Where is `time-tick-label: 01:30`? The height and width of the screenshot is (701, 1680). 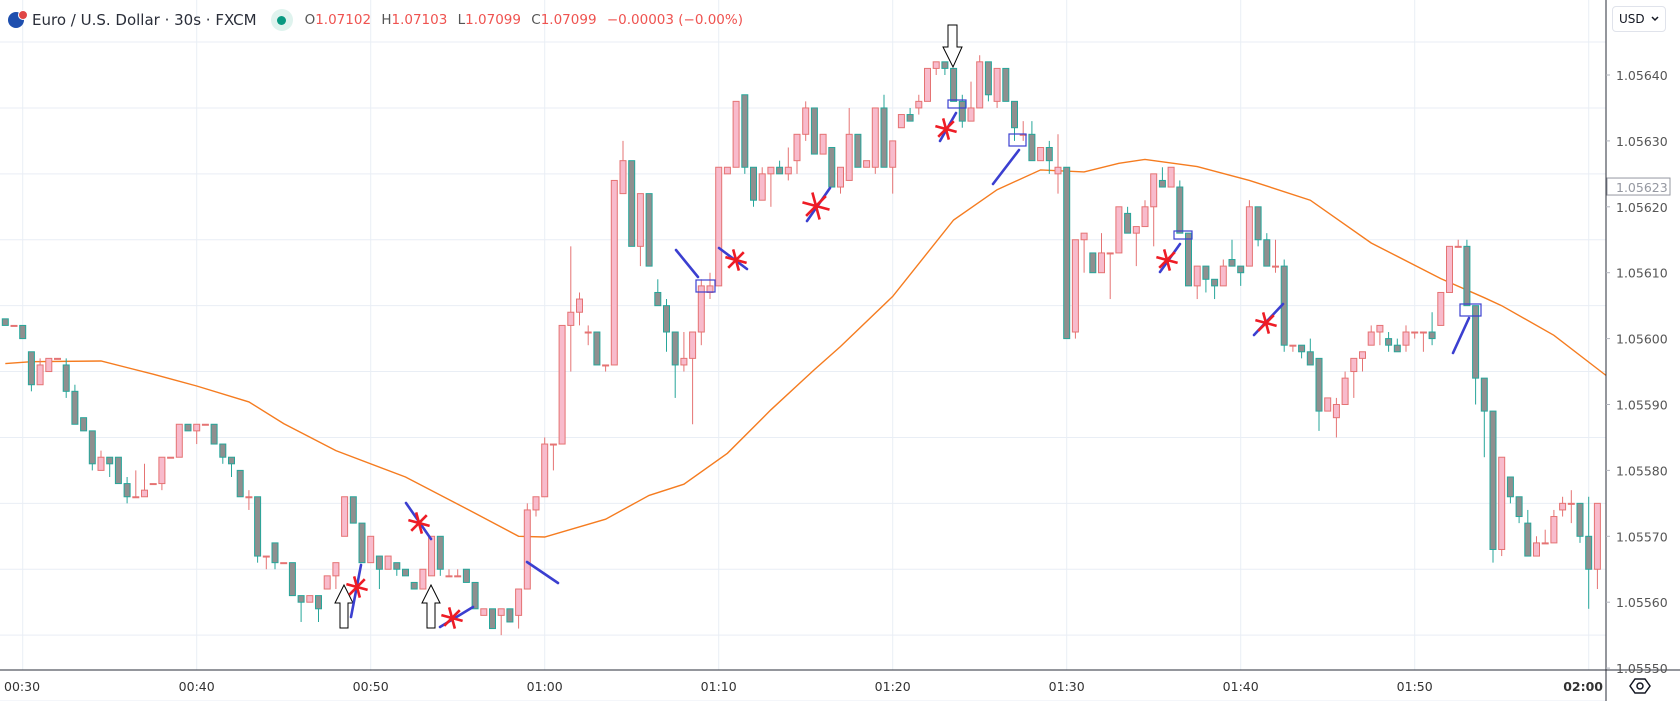 time-tick-label: 01:30 is located at coordinates (1067, 686).